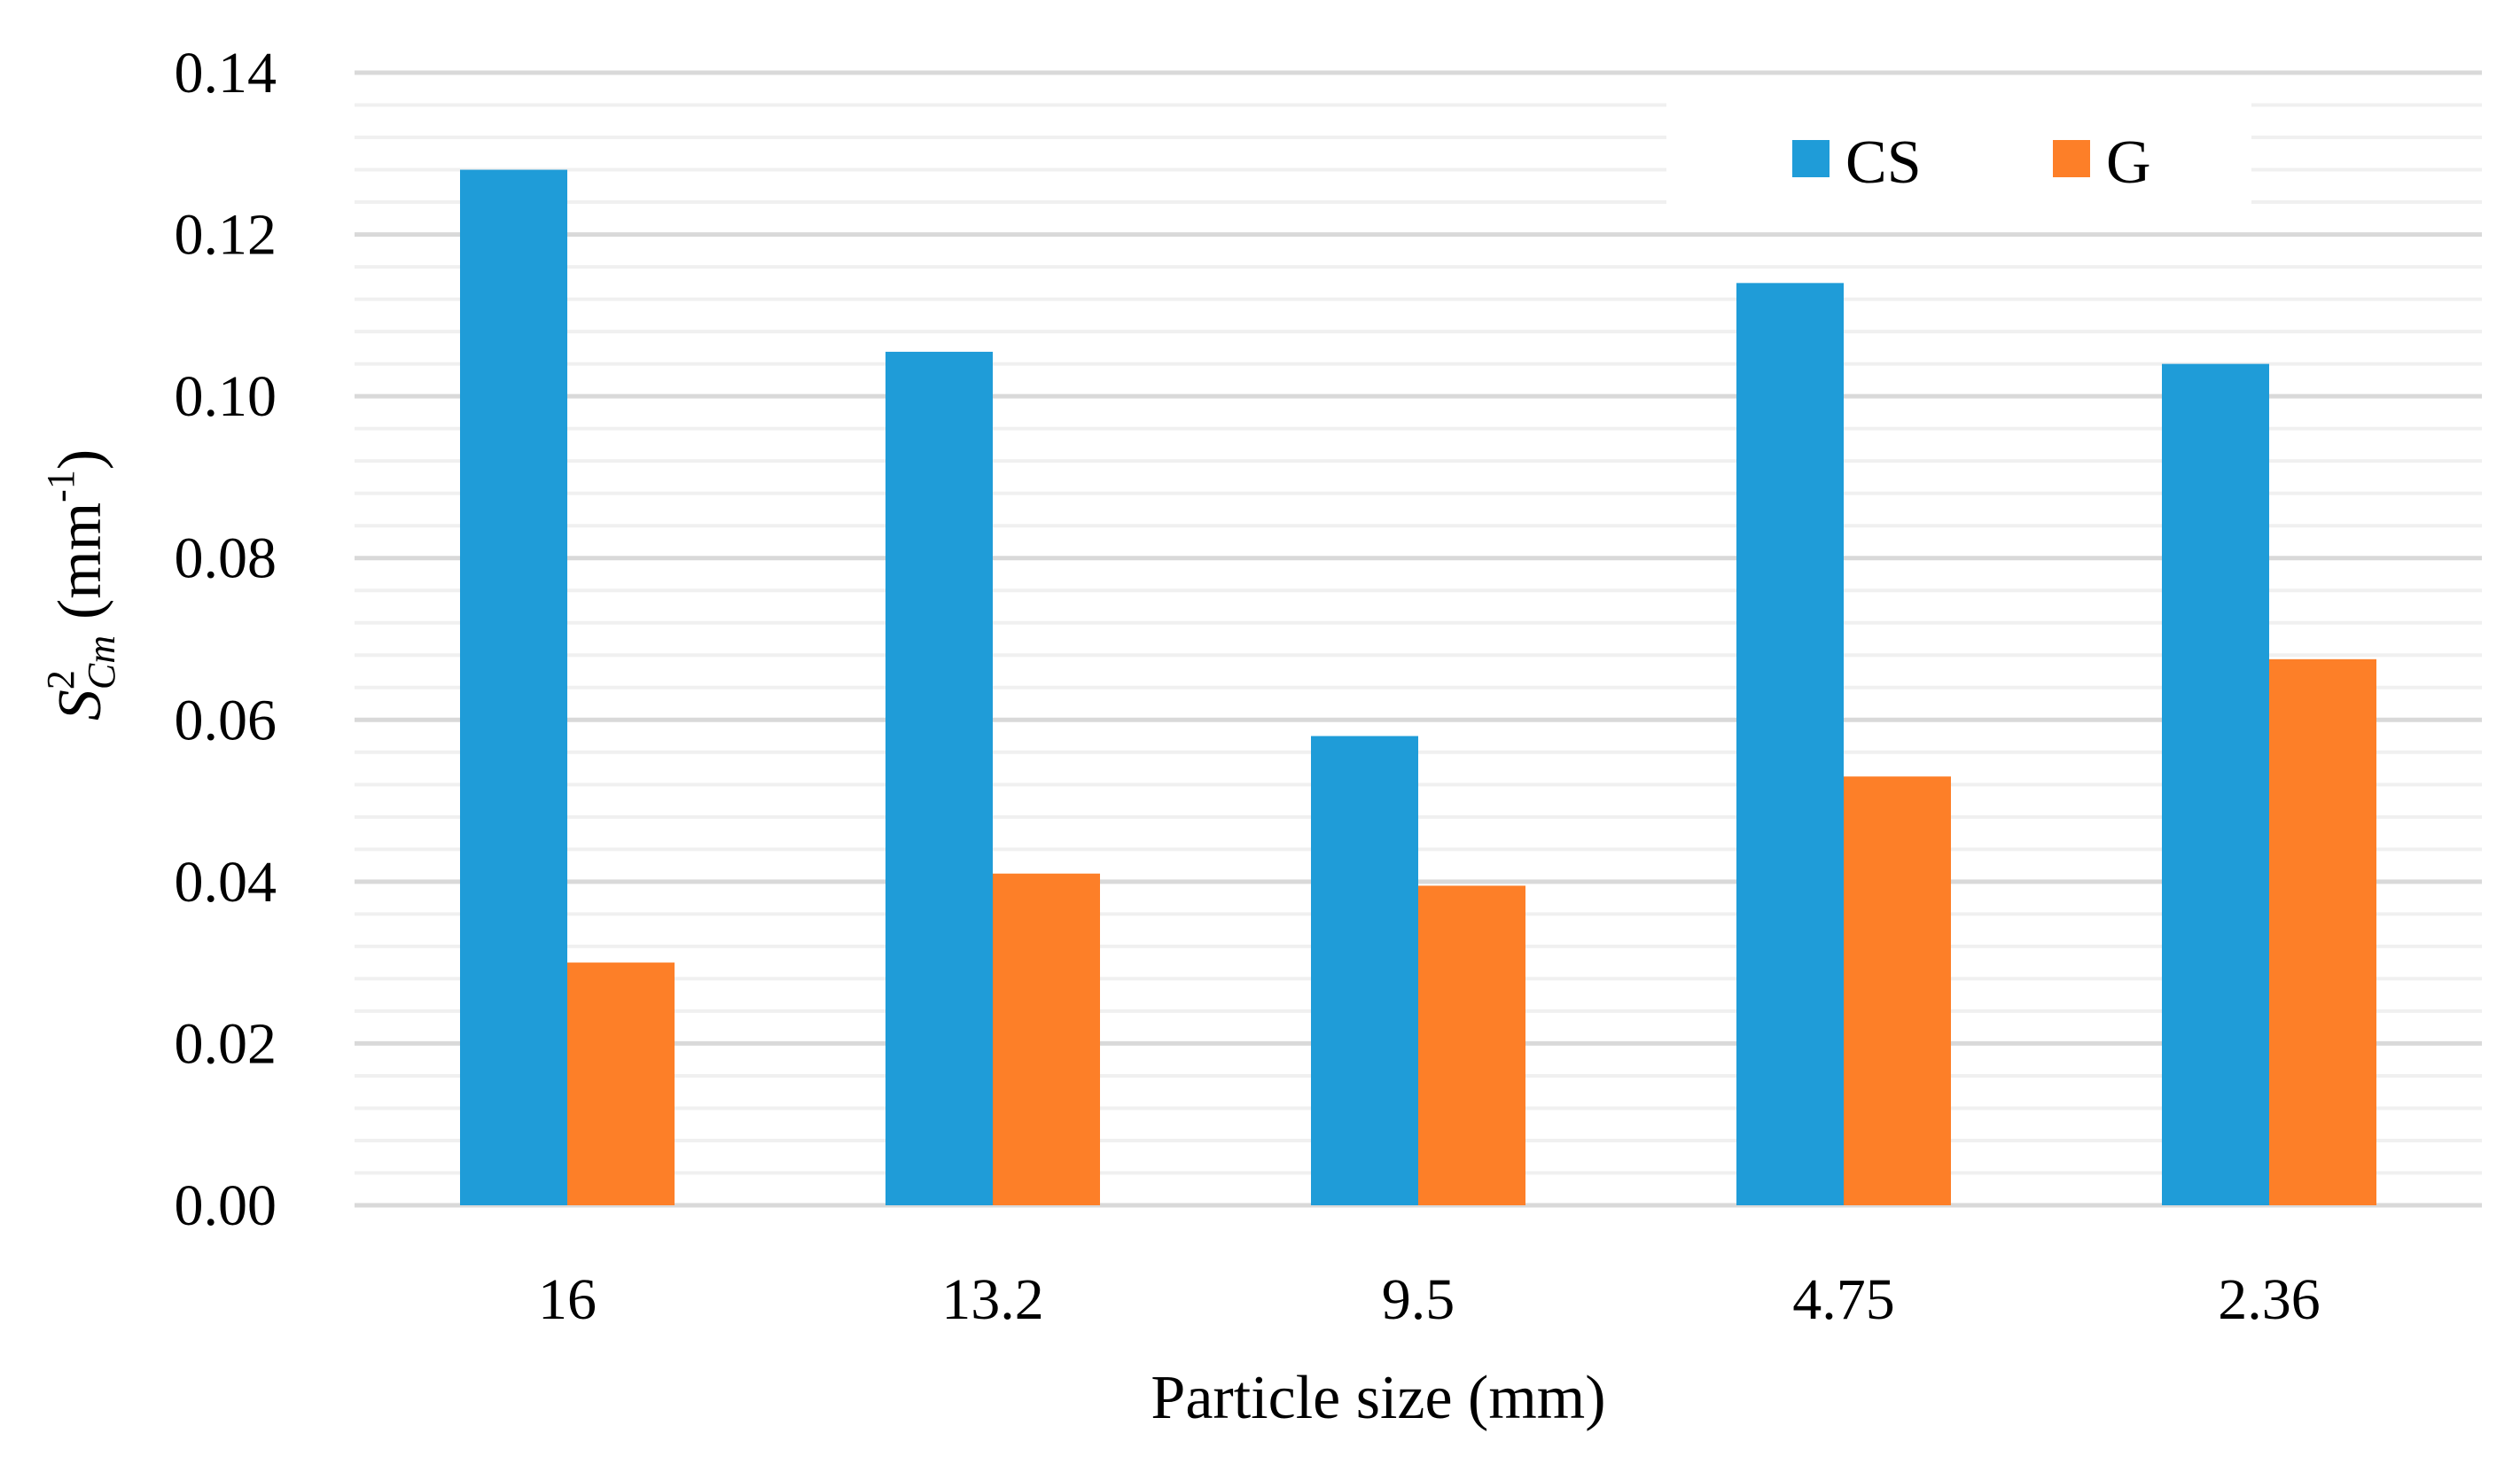 The image size is (2520, 1480). Describe the element at coordinates (61, 679) in the screenshot. I see `y-axis-title-sup: 2` at that location.